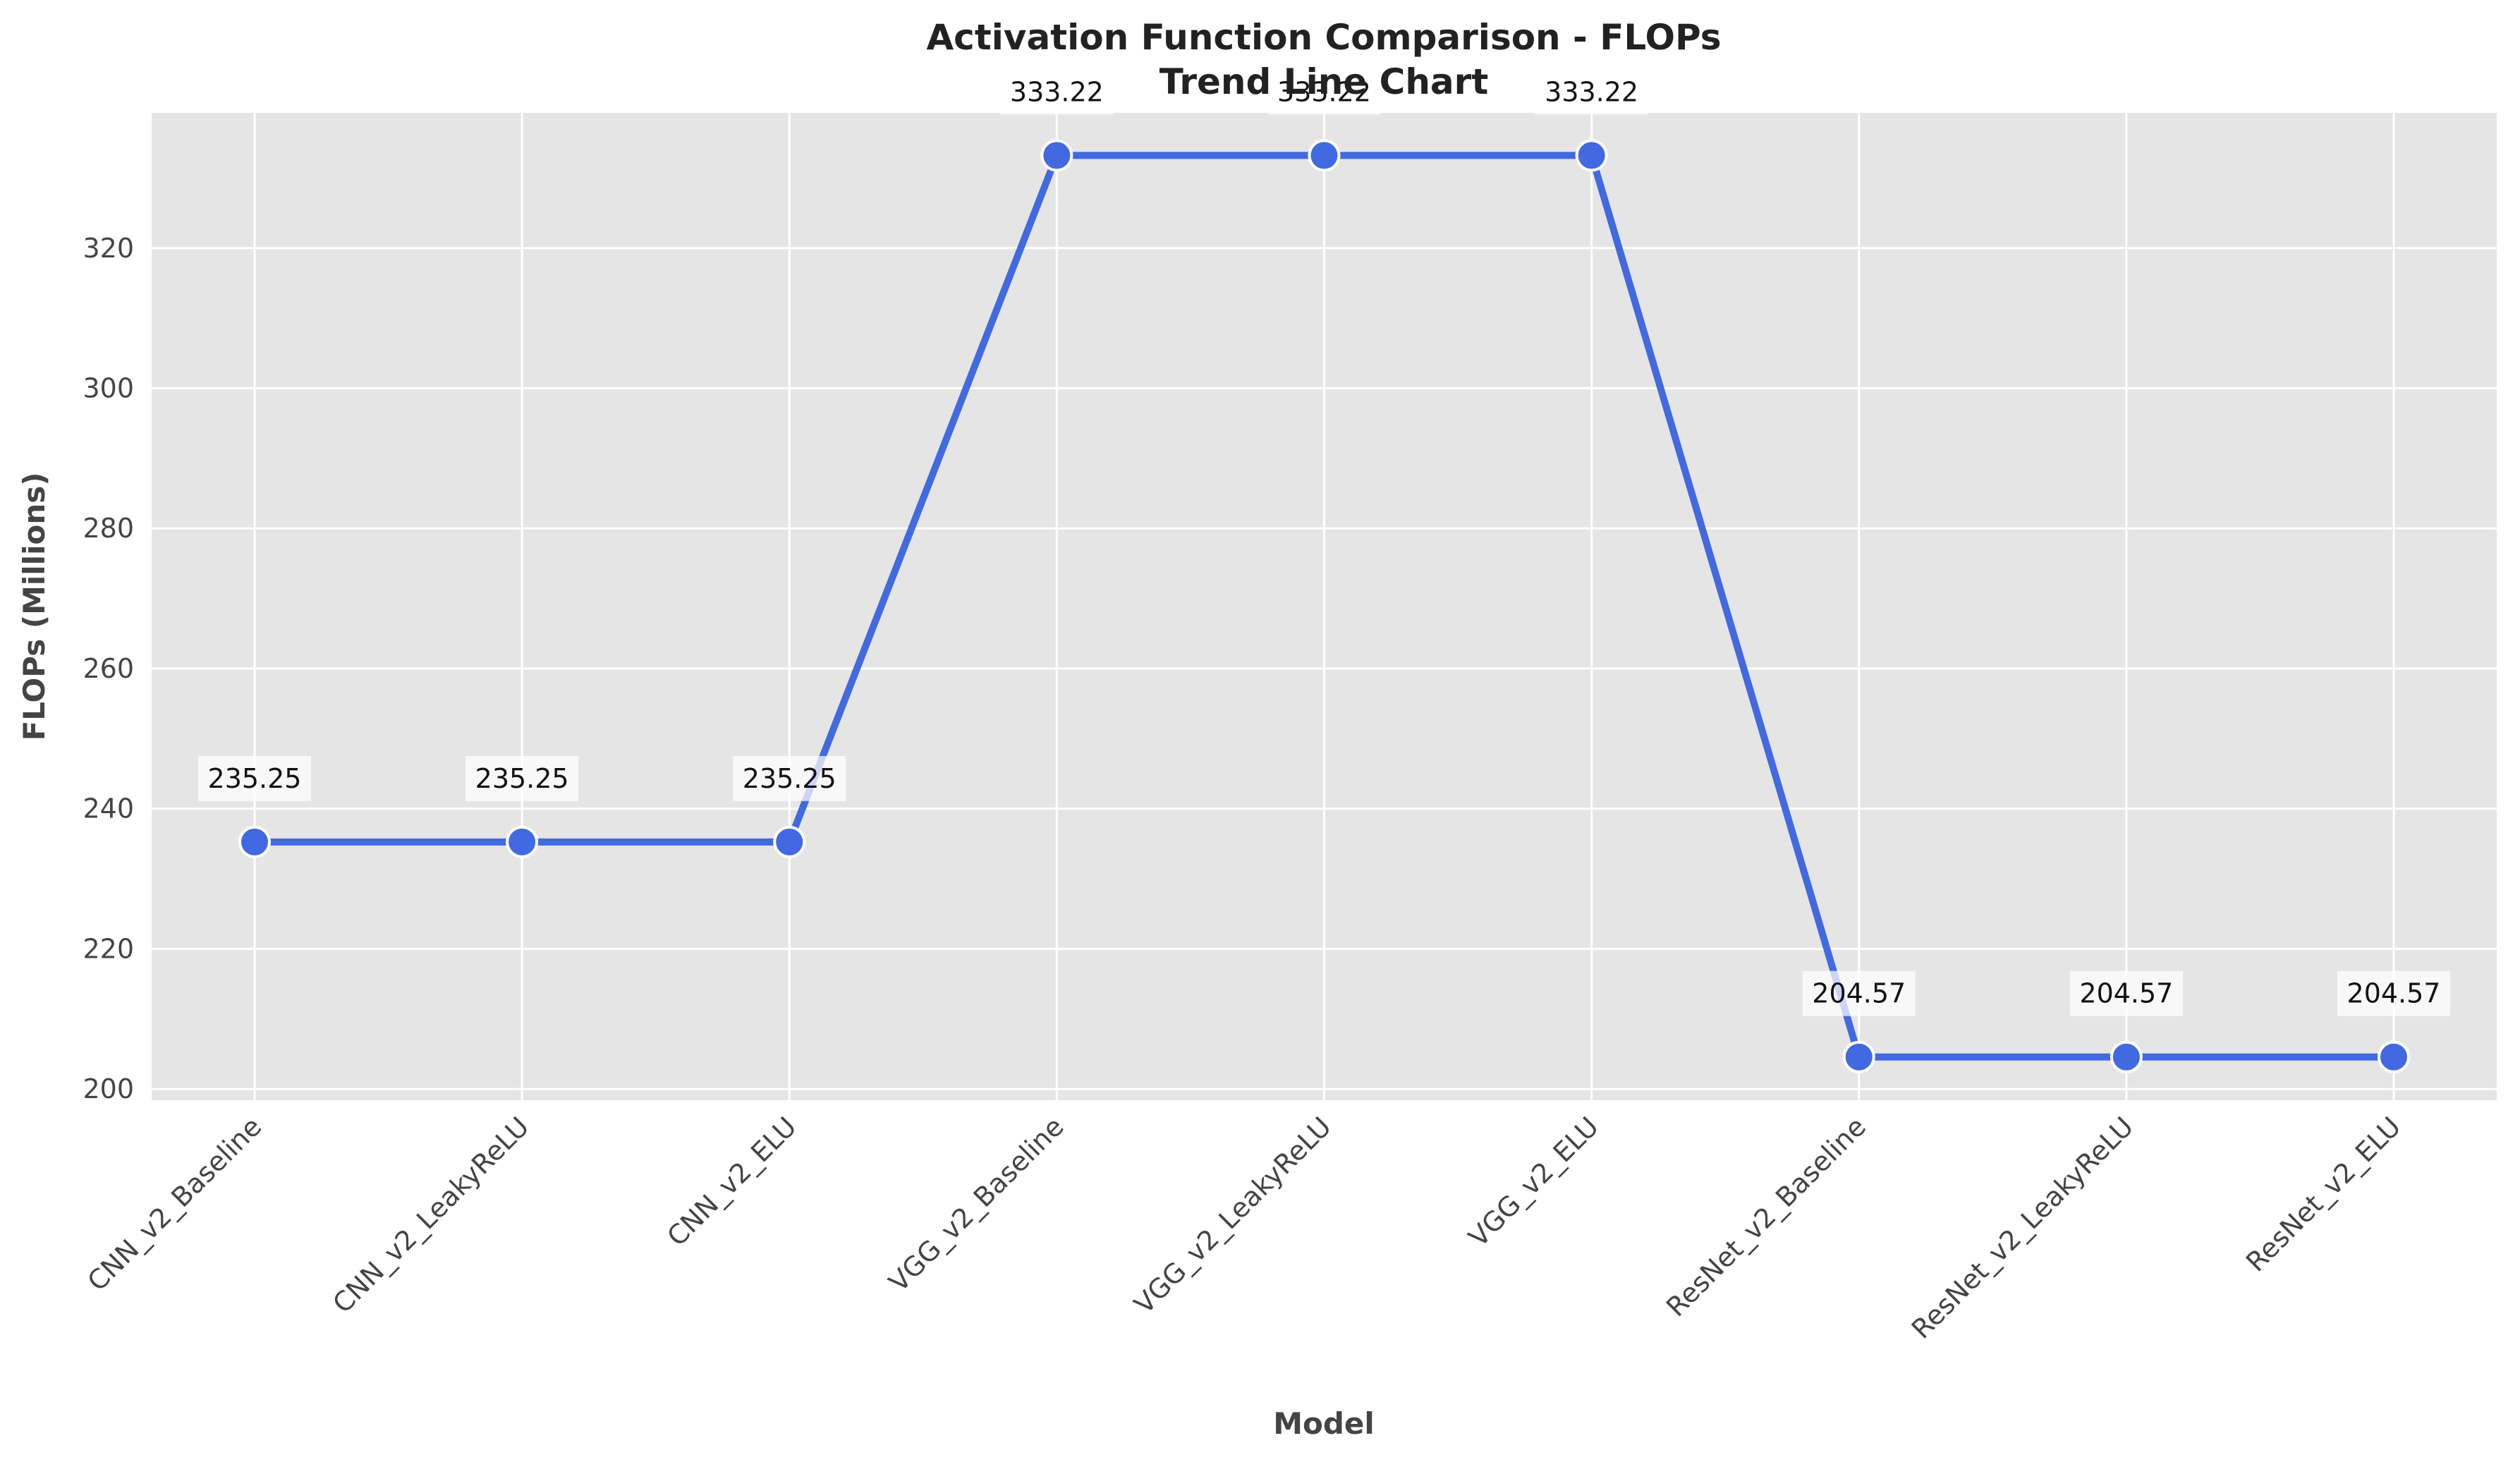 The height and width of the screenshot is (1462, 2520). What do you see at coordinates (108, 248) in the screenshot?
I see `y-tick-label: 320` at bounding box center [108, 248].